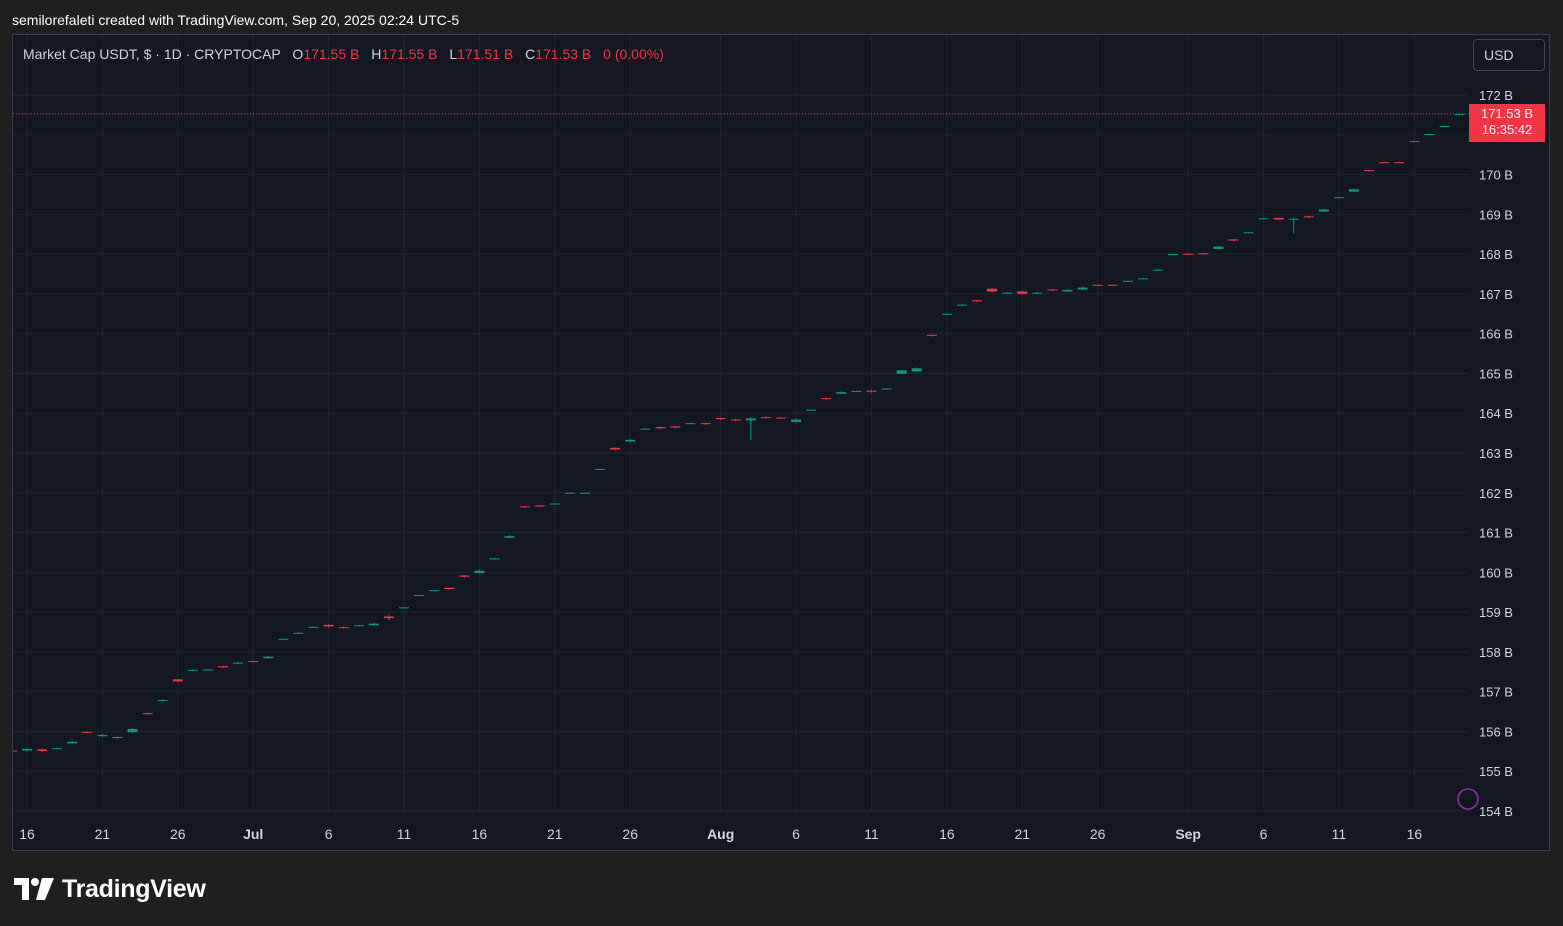 The height and width of the screenshot is (926, 1563). What do you see at coordinates (1468, 799) in the screenshot?
I see `magnet-indicator-icon` at bounding box center [1468, 799].